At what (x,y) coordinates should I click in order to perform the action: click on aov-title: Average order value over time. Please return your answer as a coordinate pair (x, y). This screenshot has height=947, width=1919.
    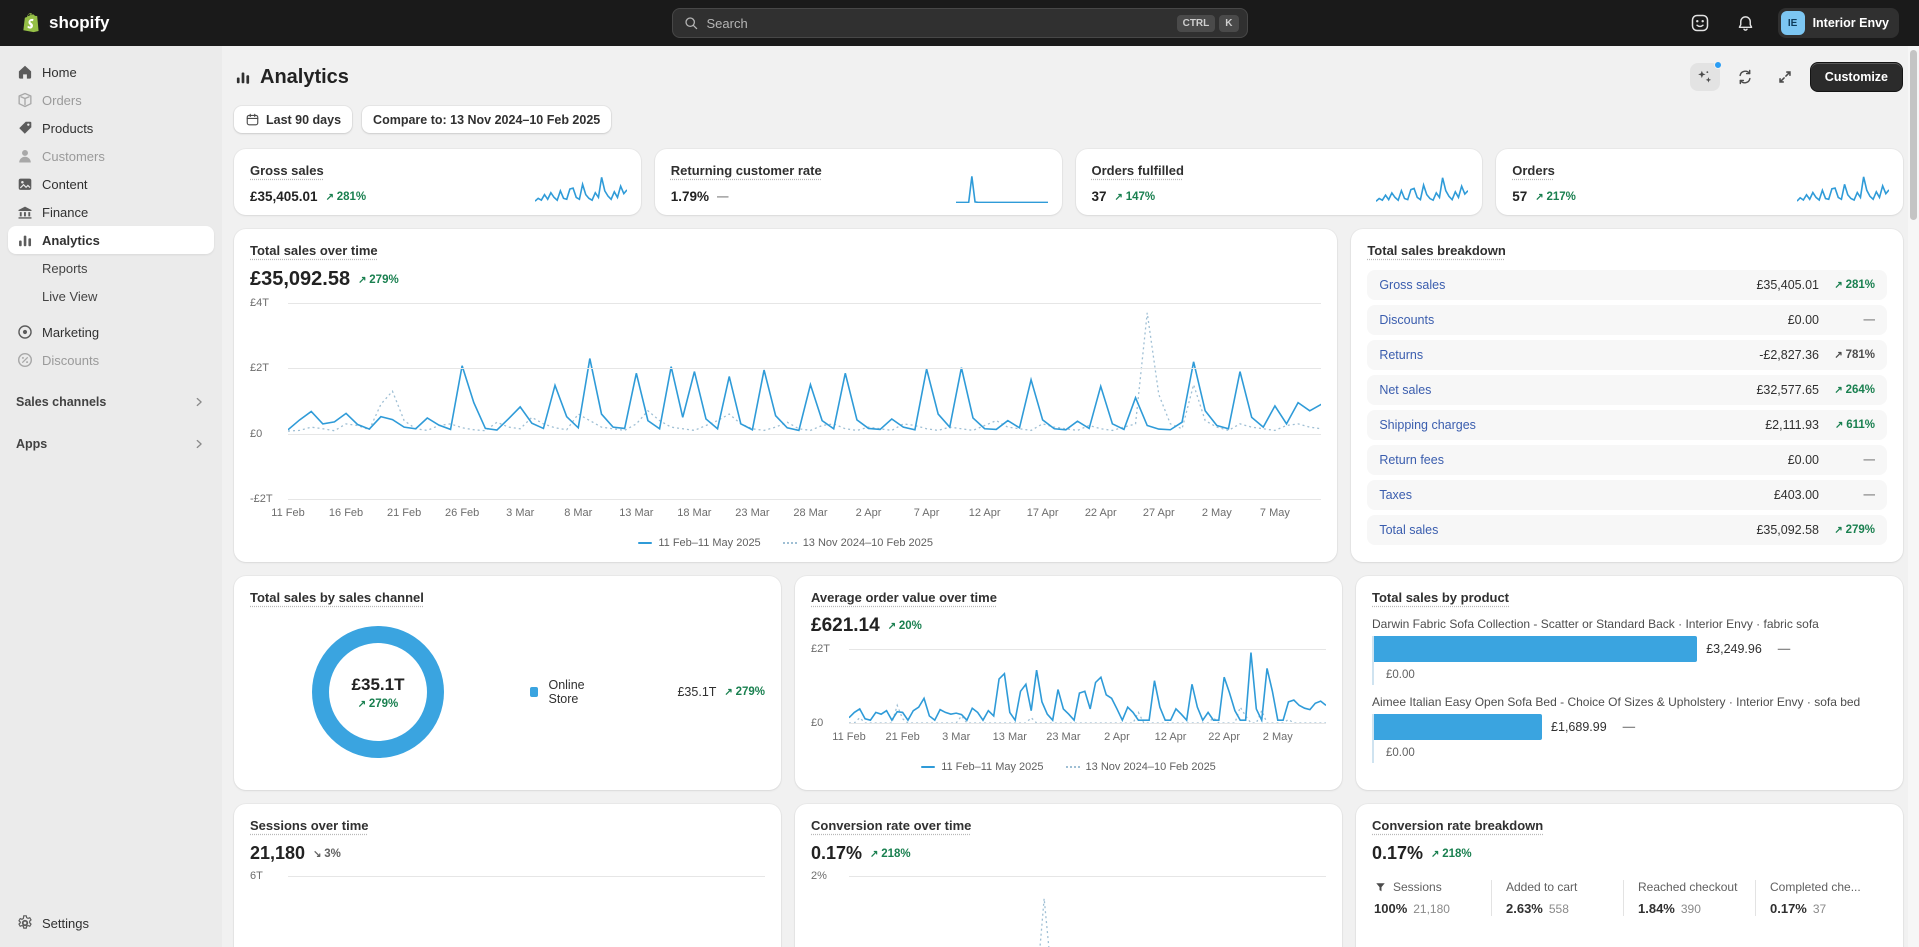
    Looking at the image, I should click on (904, 597).